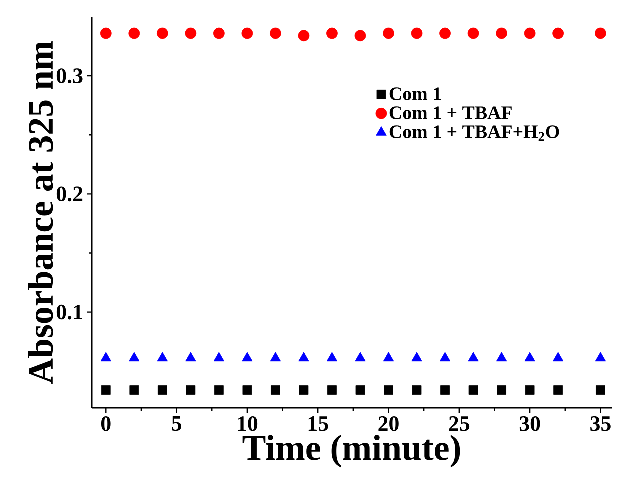 Image resolution: width=623 pixels, height=479 pixels. What do you see at coordinates (69, 194) in the screenshot?
I see `y-tick-label: 0.2` at bounding box center [69, 194].